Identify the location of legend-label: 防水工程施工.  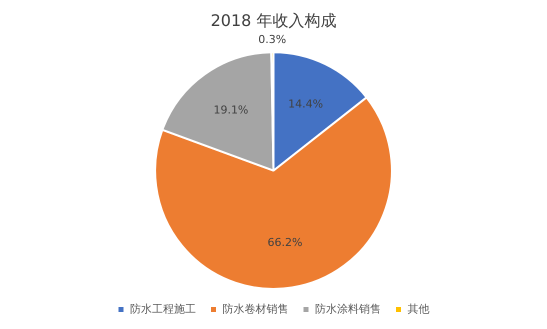
(163, 309).